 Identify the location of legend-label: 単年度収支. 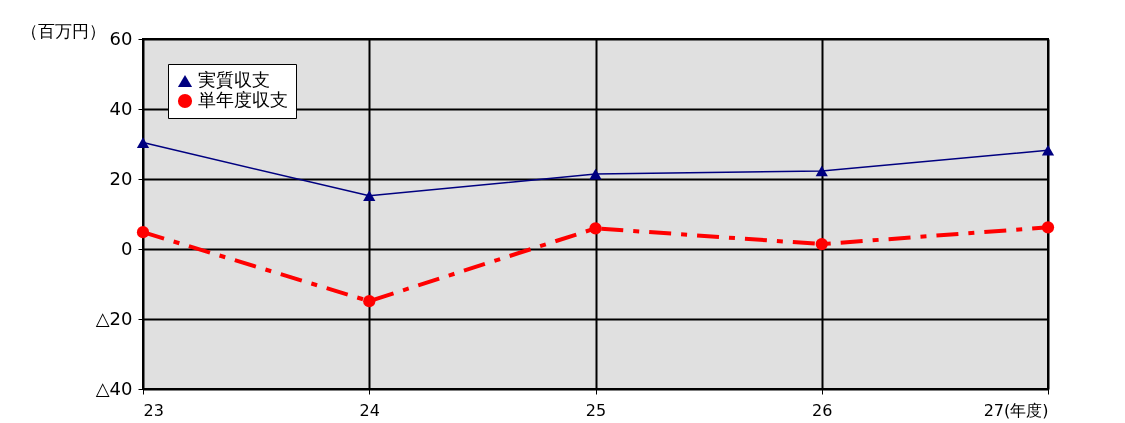
(243, 99).